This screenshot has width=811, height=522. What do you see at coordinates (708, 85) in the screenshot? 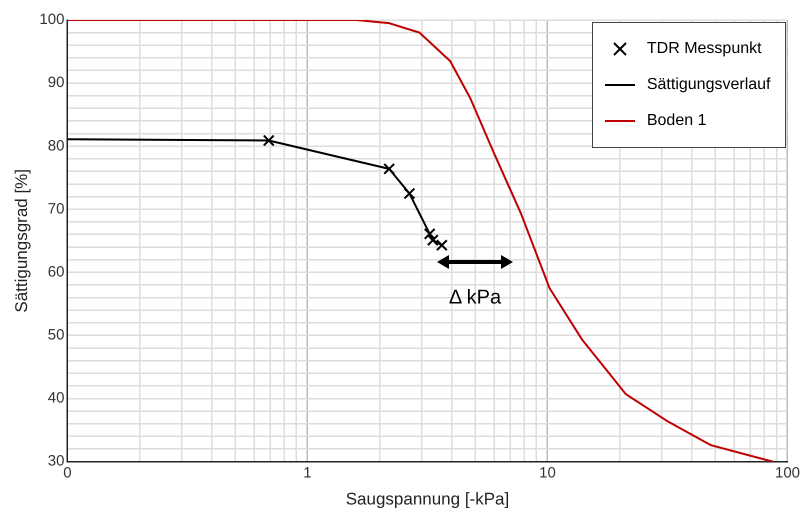
I see `legend-label: Sättigungsverlauf` at bounding box center [708, 85].